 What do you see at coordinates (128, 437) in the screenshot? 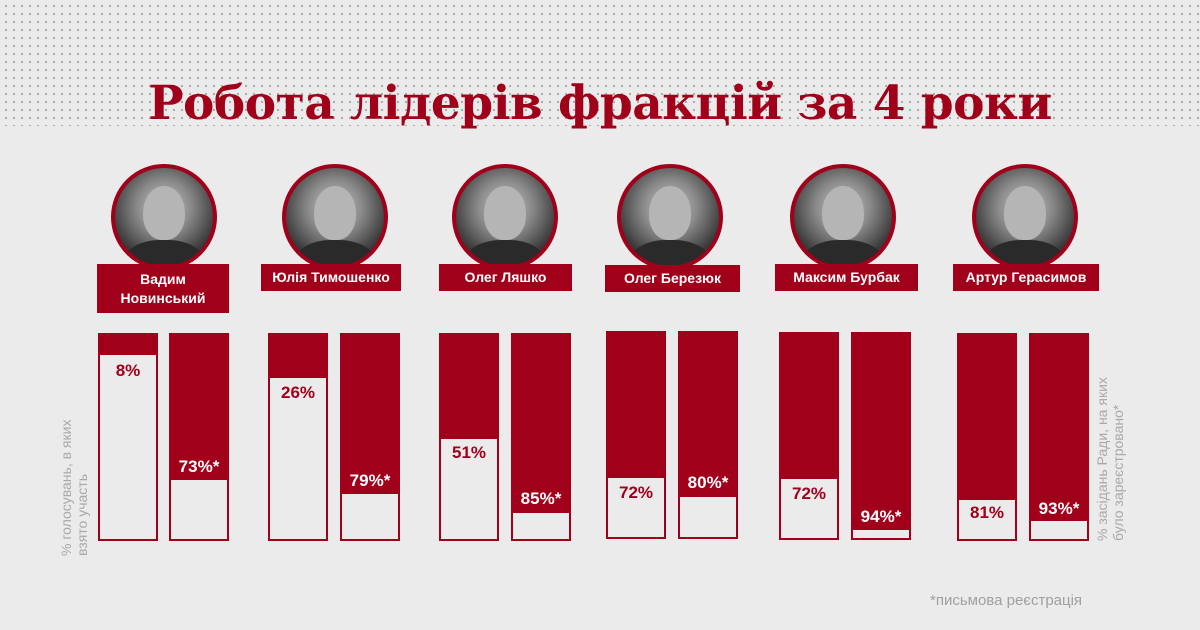
I see `bar-votes-1: 8%` at bounding box center [128, 437].